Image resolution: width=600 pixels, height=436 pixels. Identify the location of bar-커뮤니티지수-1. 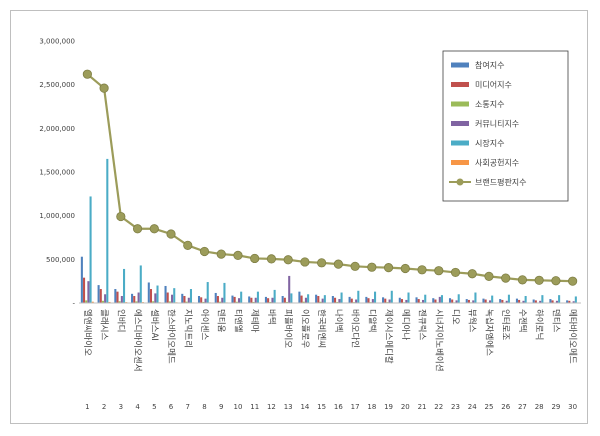
(88, 292).